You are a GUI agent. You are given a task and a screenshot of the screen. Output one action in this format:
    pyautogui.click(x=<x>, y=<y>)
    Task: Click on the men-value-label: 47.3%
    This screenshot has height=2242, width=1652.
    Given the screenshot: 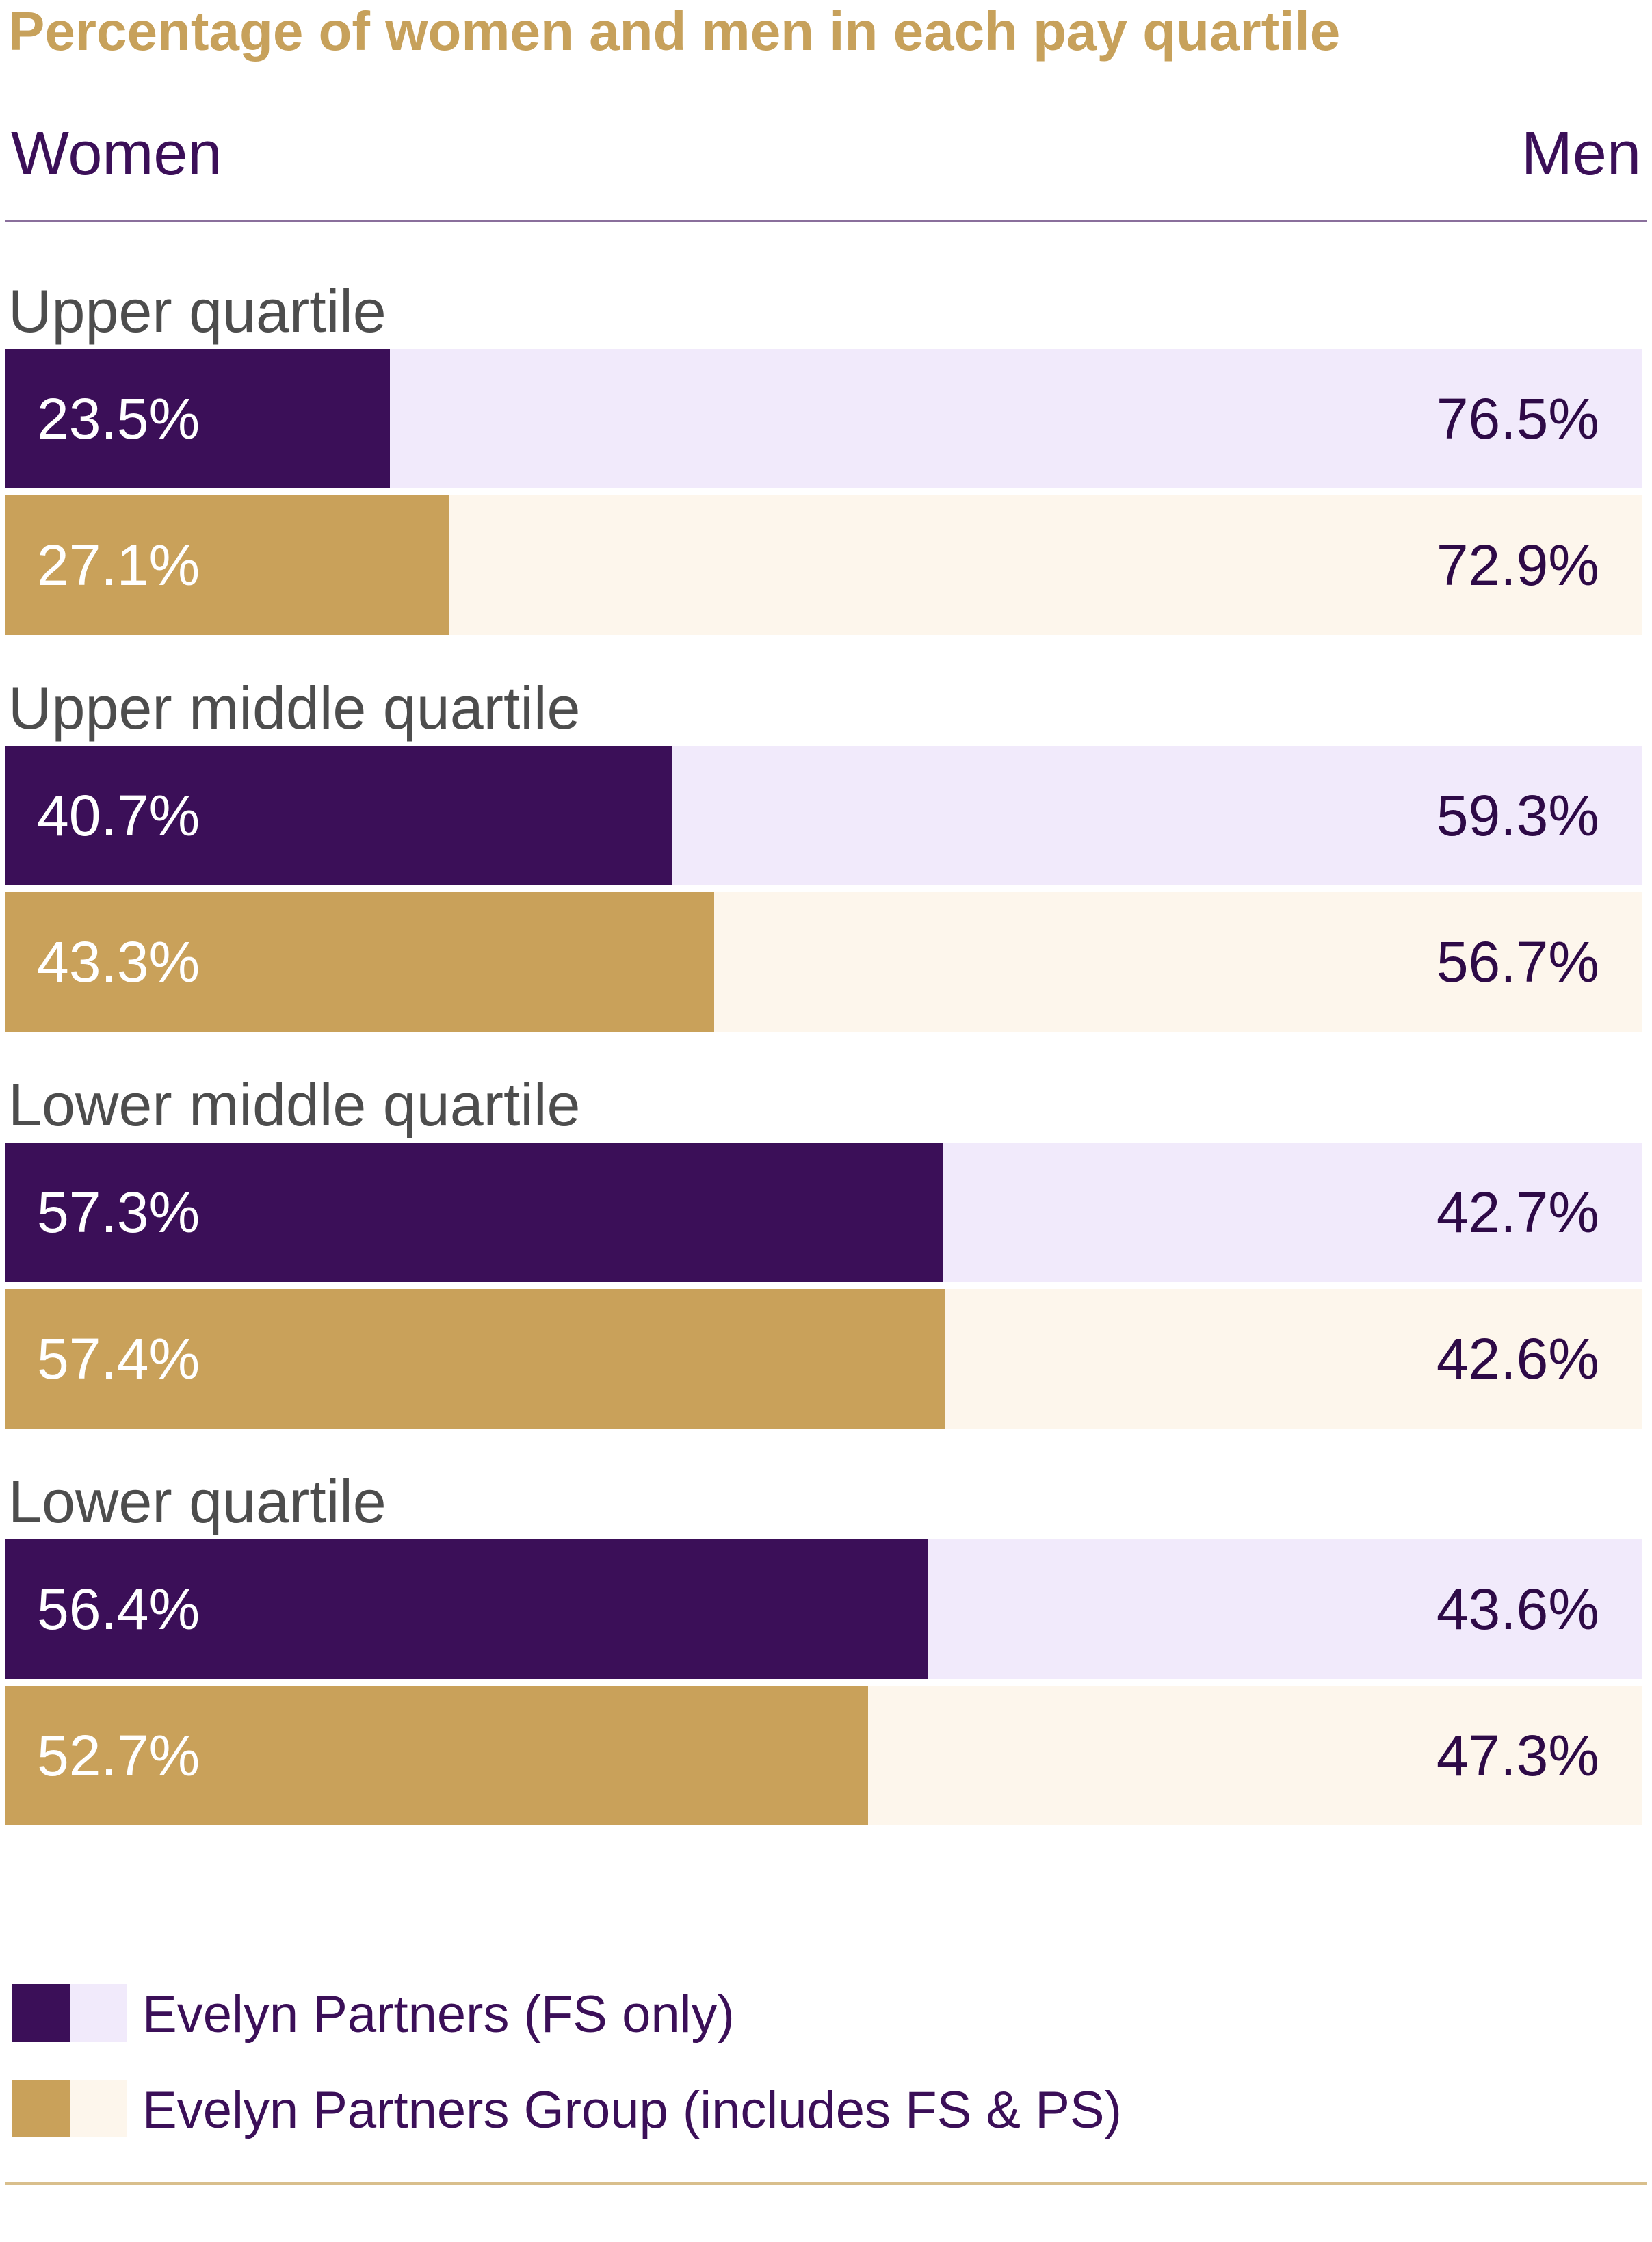 What is the action you would take?
    pyautogui.click(x=1517, y=1755)
    